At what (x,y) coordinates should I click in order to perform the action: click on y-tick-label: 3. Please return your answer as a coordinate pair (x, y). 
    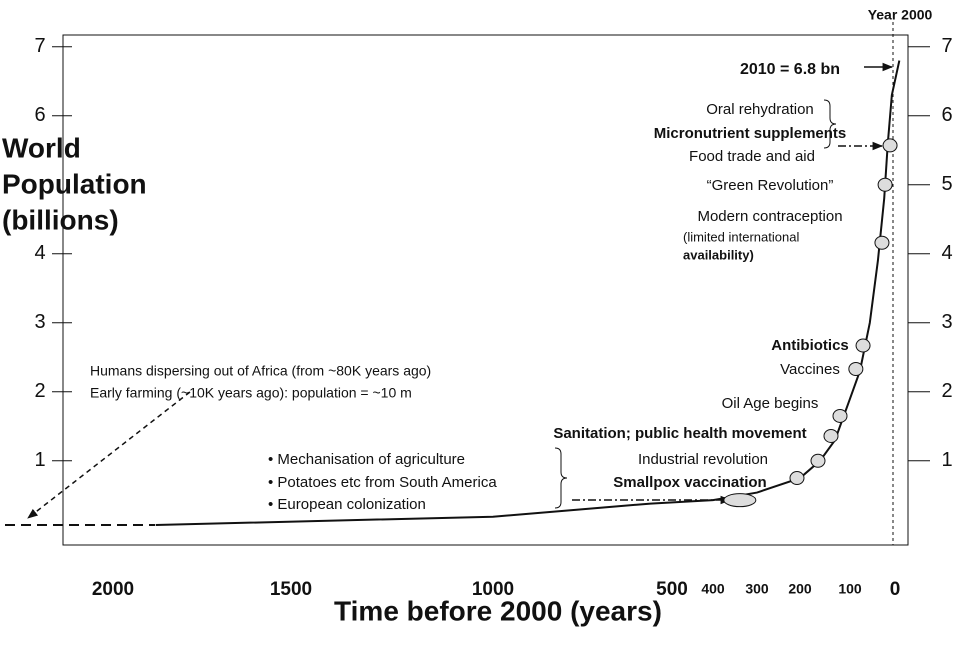
    Looking at the image, I should click on (39, 322).